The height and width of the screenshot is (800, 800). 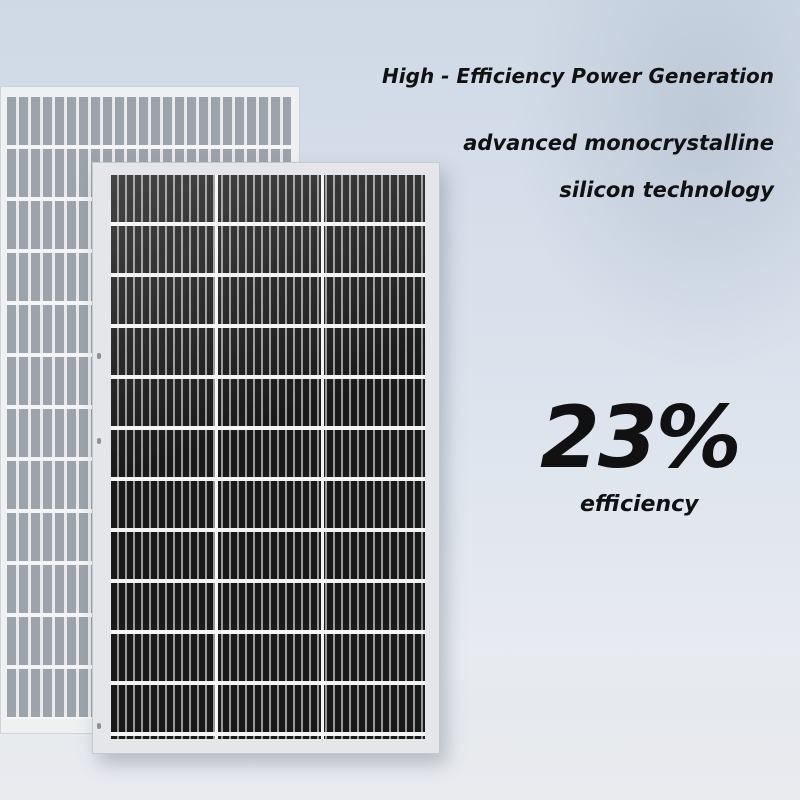 What do you see at coordinates (618, 143) in the screenshot?
I see `subline-1: advanced monocrystalline` at bounding box center [618, 143].